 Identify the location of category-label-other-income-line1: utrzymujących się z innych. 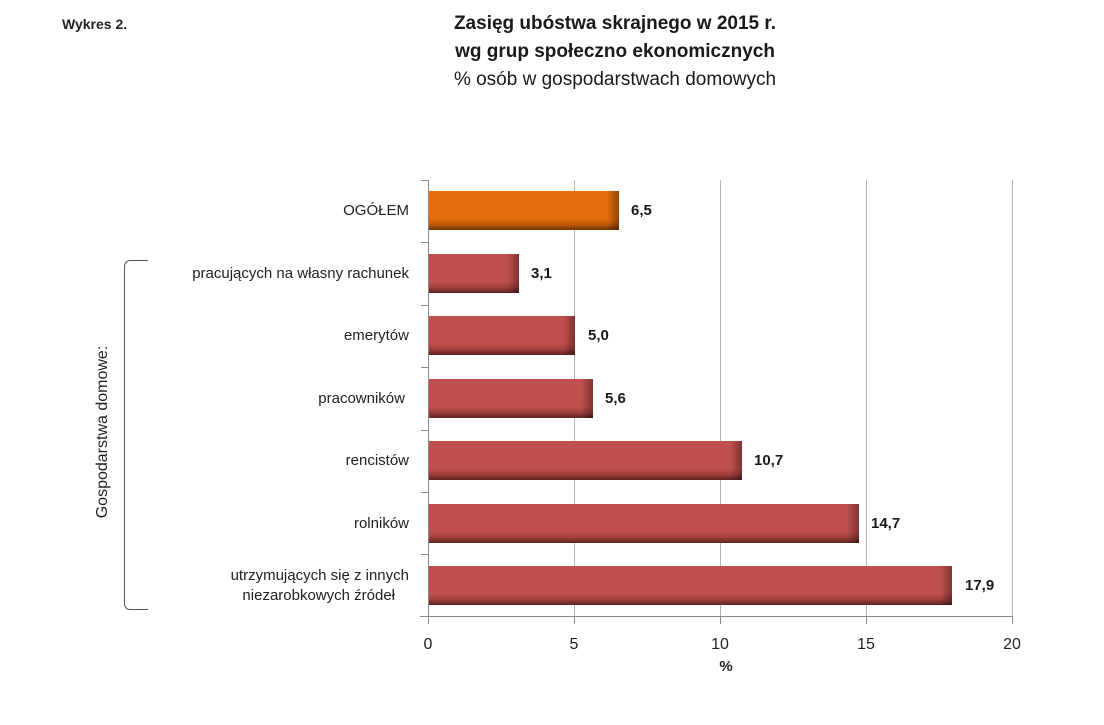
(319, 575).